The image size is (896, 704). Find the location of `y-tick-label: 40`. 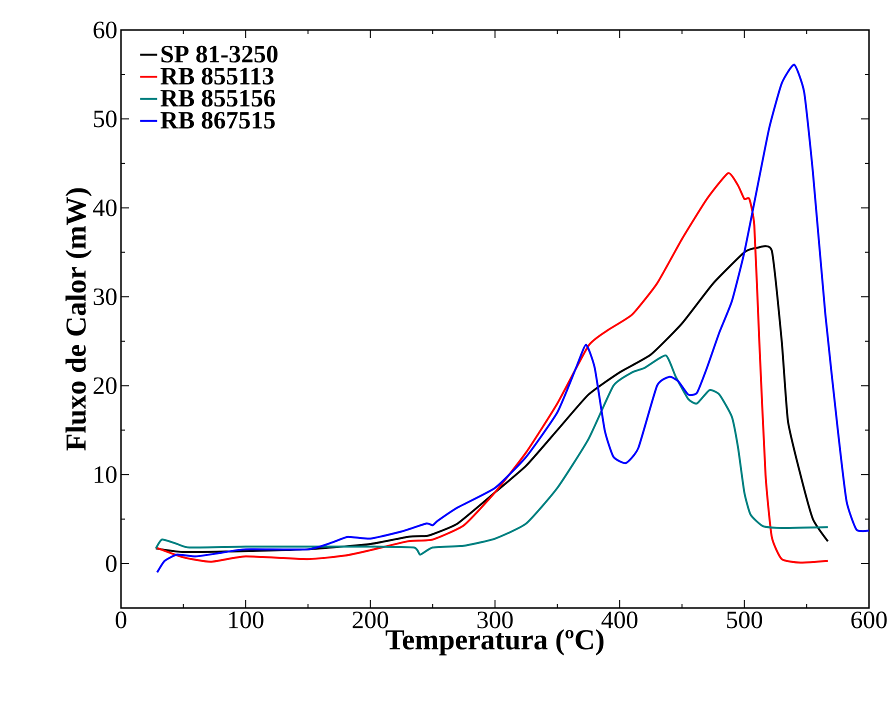

y-tick-label: 40 is located at coordinates (105, 207).